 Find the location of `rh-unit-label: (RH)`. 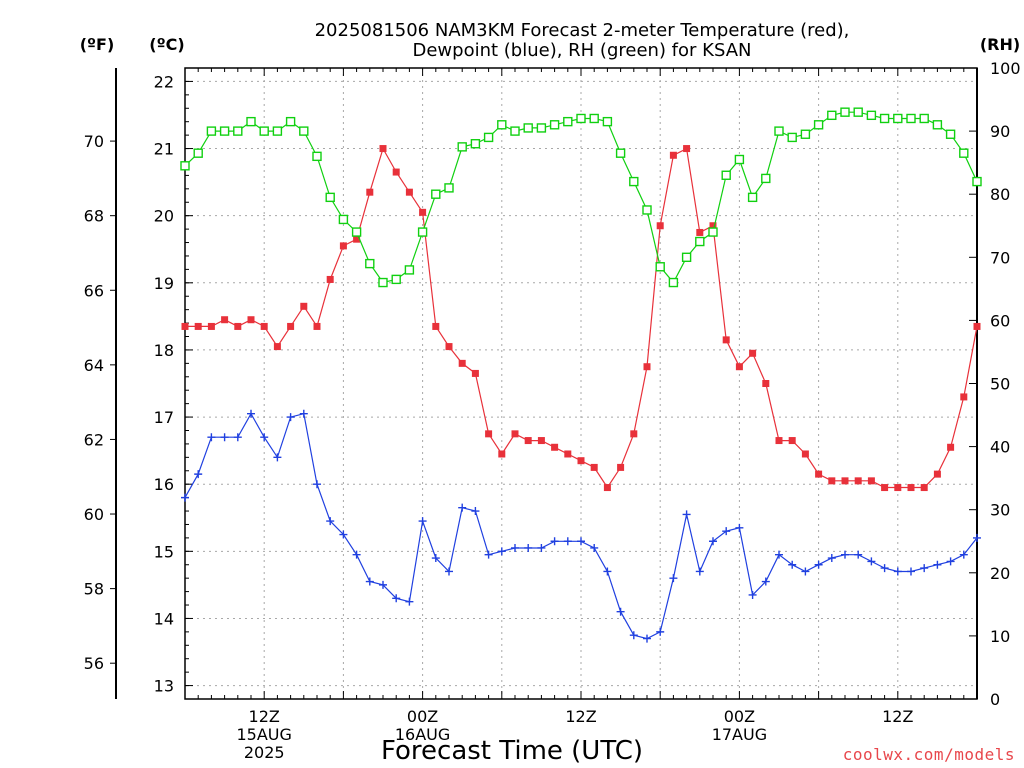

rh-unit-label: (RH) is located at coordinates (1000, 44).